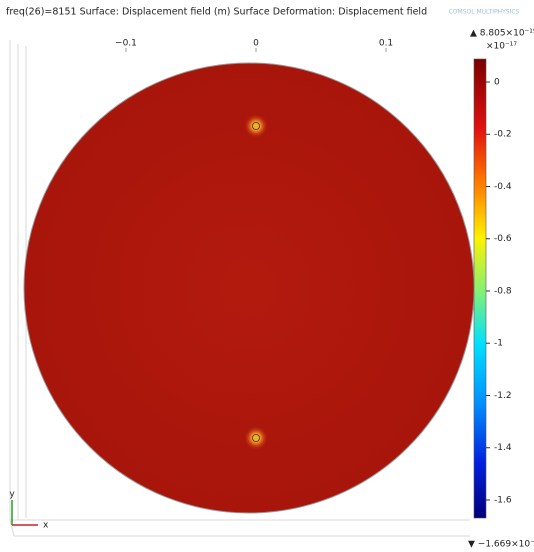 This screenshot has height=552, width=534. I want to click on colorbar-tick-label: -1.4, so click(503, 448).